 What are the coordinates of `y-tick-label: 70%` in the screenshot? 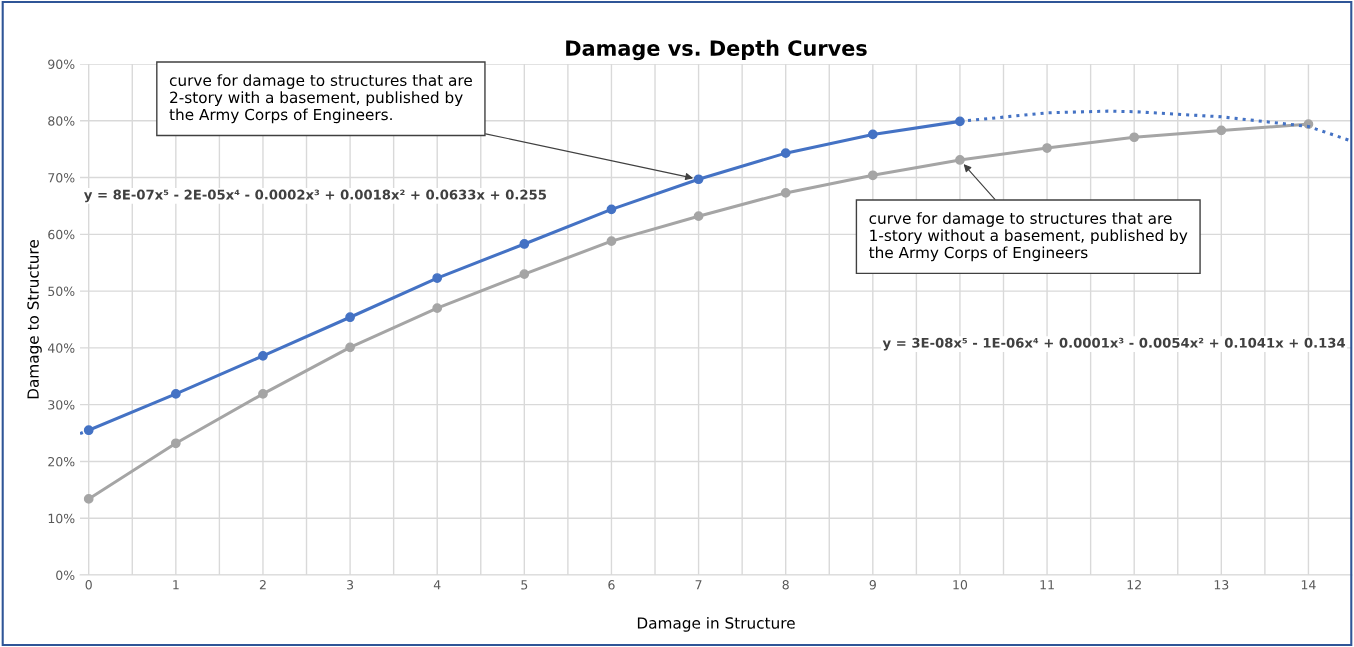 It's located at (61, 178).